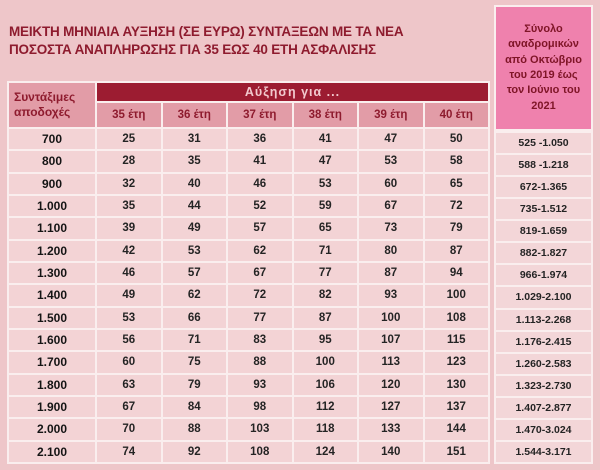 The width and height of the screenshot is (600, 470). What do you see at coordinates (260, 295) in the screenshot?
I see `increase-cell: 72` at bounding box center [260, 295].